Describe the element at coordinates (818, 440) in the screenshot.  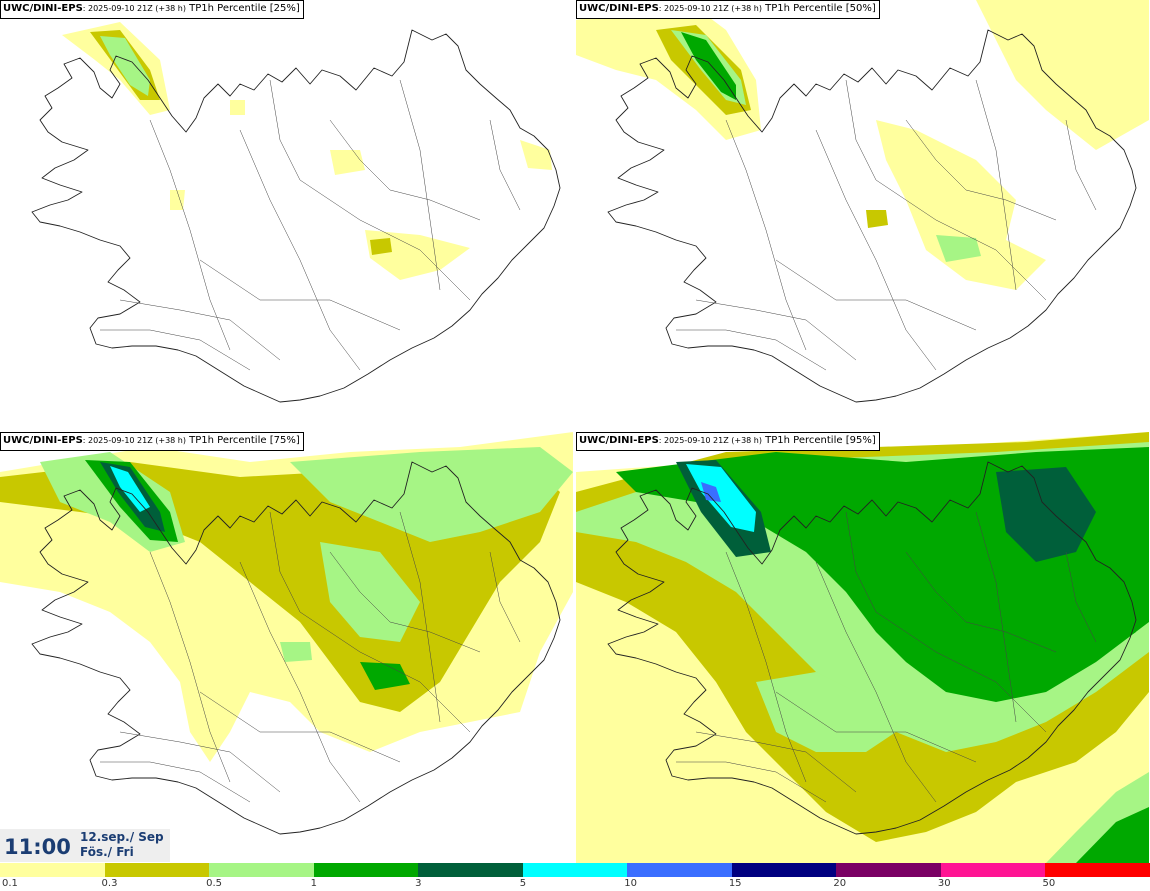
I see `parameter-label: TP1h Percentile [95%]` at that location.